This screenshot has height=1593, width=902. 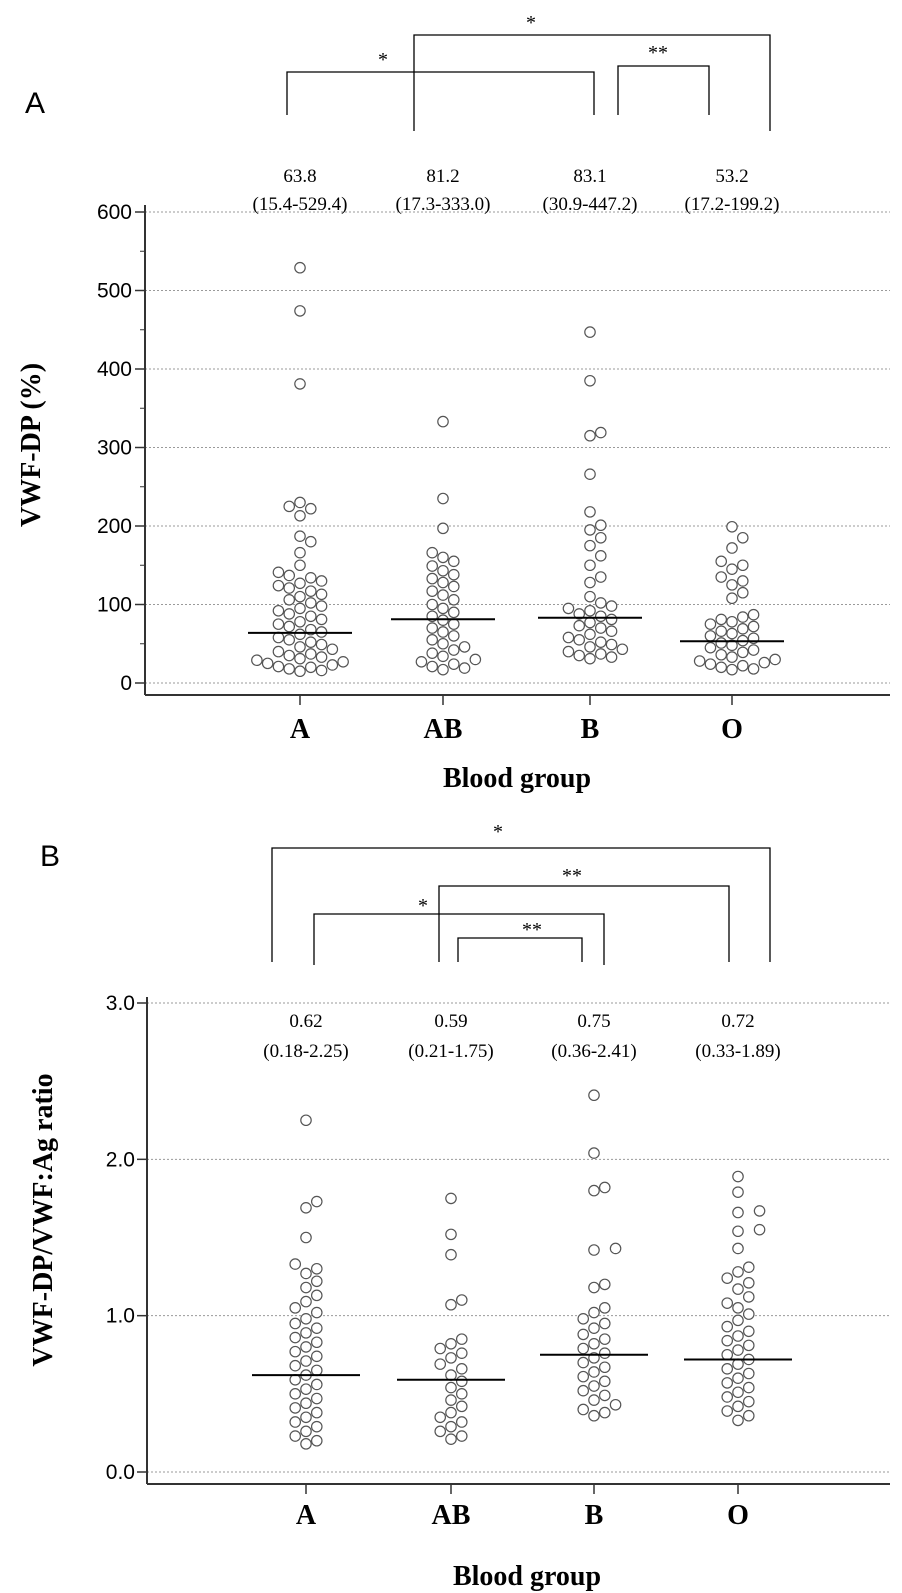 What do you see at coordinates (305, 1021) in the screenshot?
I see `median-label: 0.62` at bounding box center [305, 1021].